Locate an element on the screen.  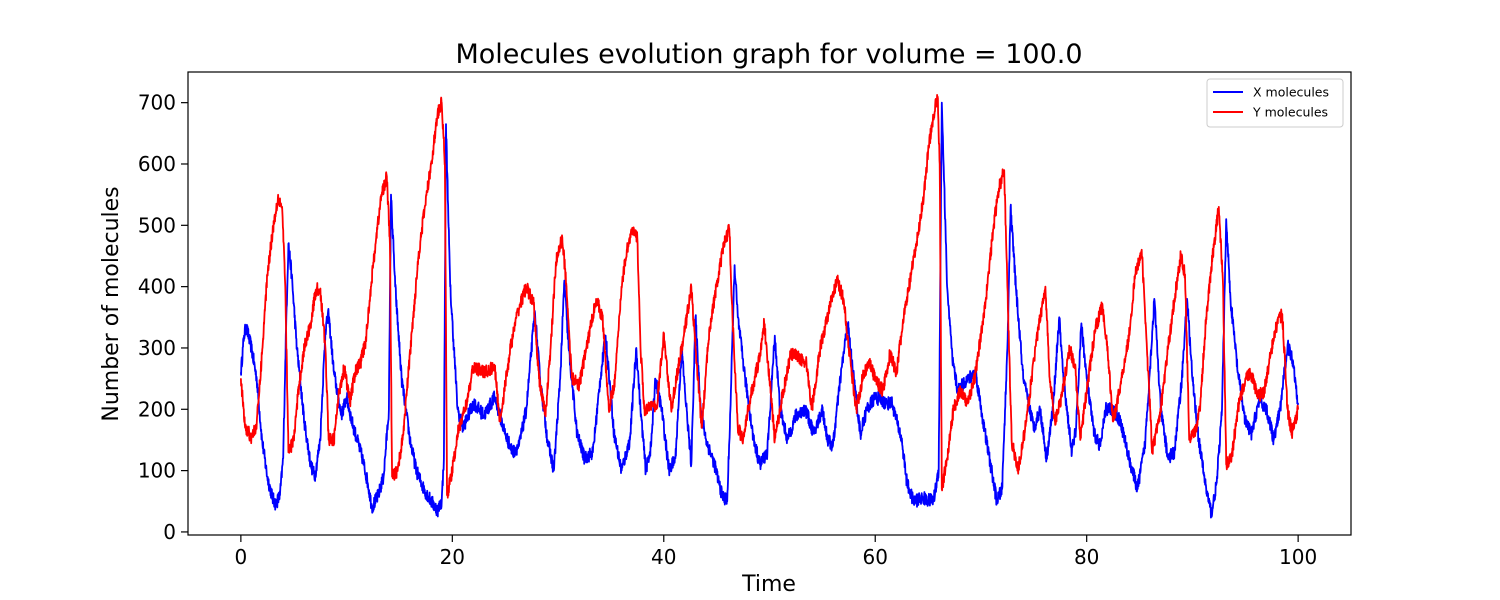
legend: X molecules Y molecules is located at coordinates (1275, 103).